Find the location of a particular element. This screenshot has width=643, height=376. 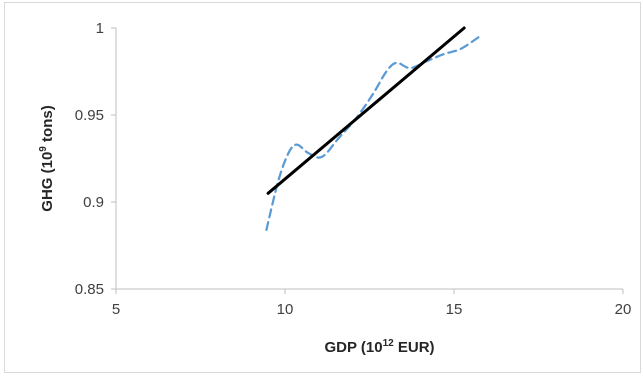

x-tick-label: 5 is located at coordinates (116, 309).